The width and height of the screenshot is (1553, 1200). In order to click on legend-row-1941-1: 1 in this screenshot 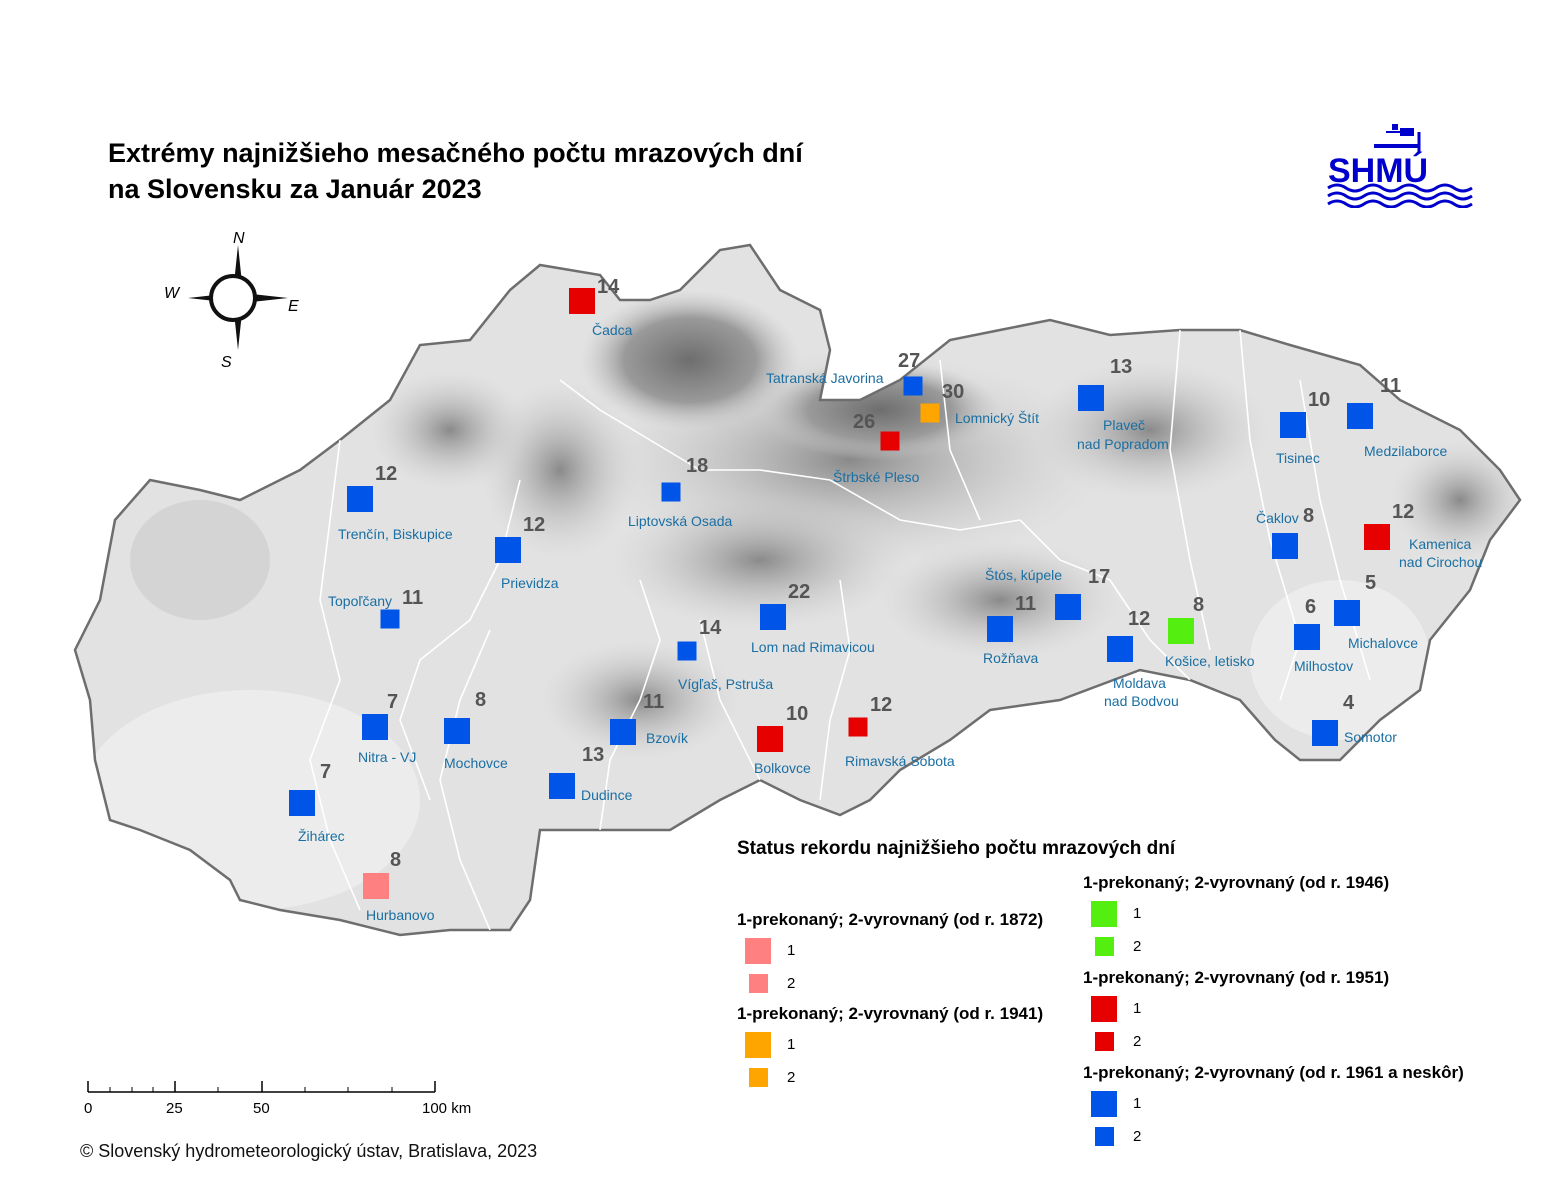, I will do `click(890, 1044)`.